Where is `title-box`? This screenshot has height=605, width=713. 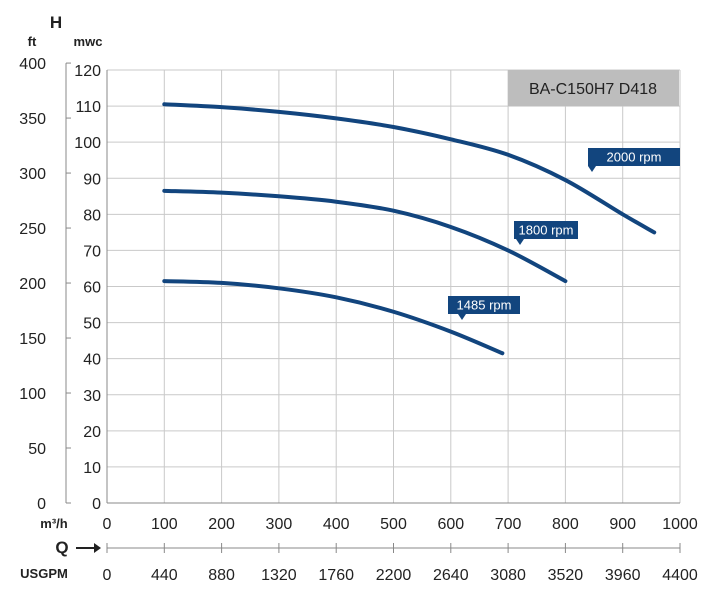 title-box is located at coordinates (593, 88).